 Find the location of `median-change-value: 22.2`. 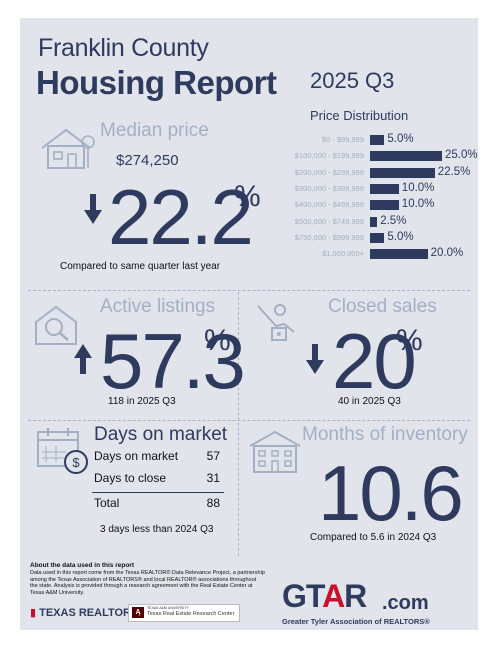

median-change-value: 22.2 is located at coordinates (181, 217).